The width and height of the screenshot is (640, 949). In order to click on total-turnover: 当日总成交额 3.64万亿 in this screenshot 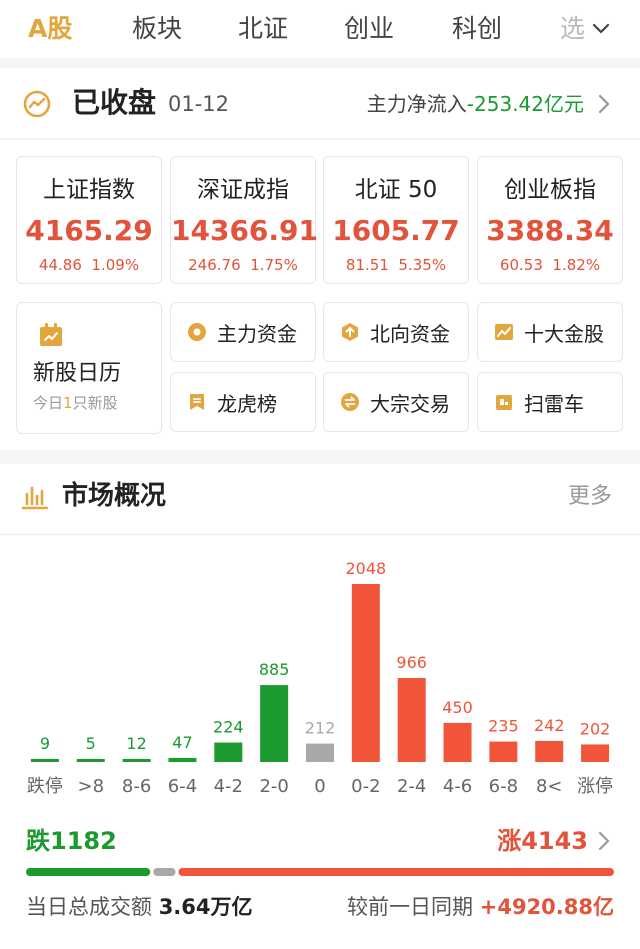, I will do `click(139, 907)`.